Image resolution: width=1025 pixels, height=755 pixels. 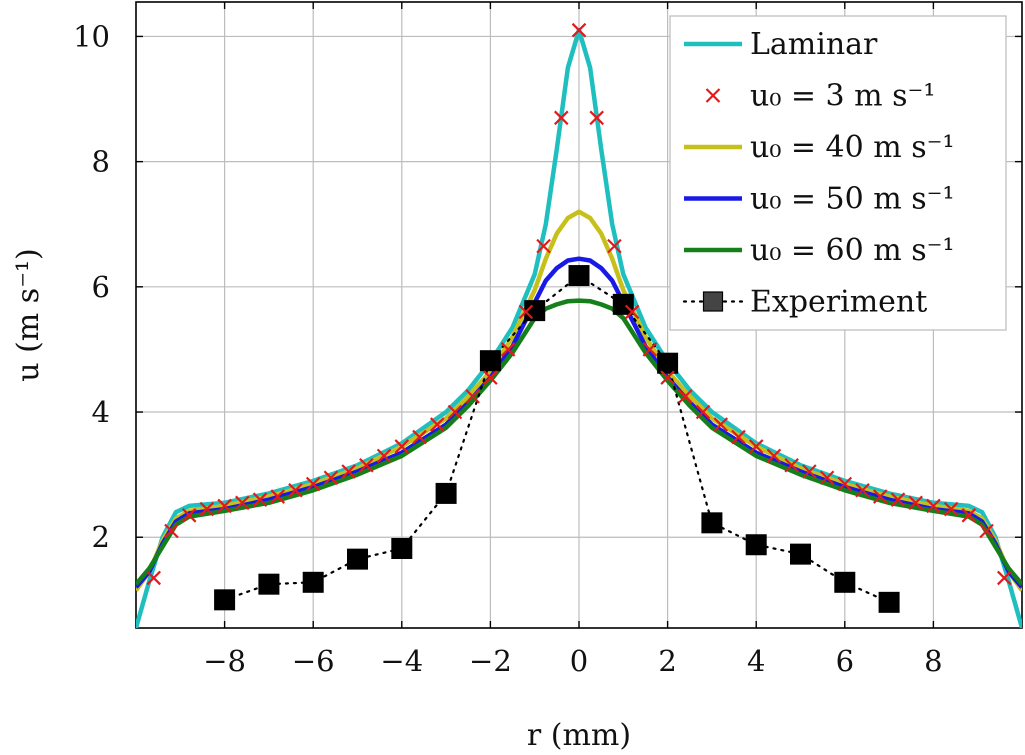 What do you see at coordinates (101, 412) in the screenshot?
I see `y-tick-label: 4` at bounding box center [101, 412].